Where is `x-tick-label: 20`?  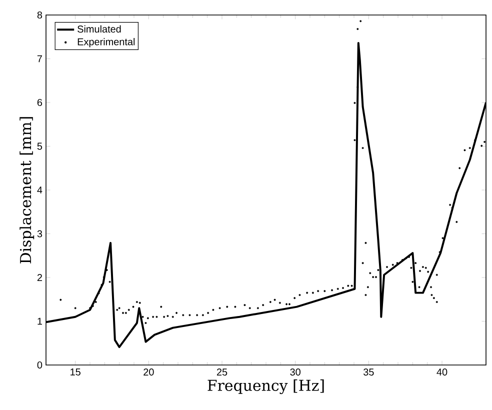
x-tick-label: 20 is located at coordinates (149, 372).